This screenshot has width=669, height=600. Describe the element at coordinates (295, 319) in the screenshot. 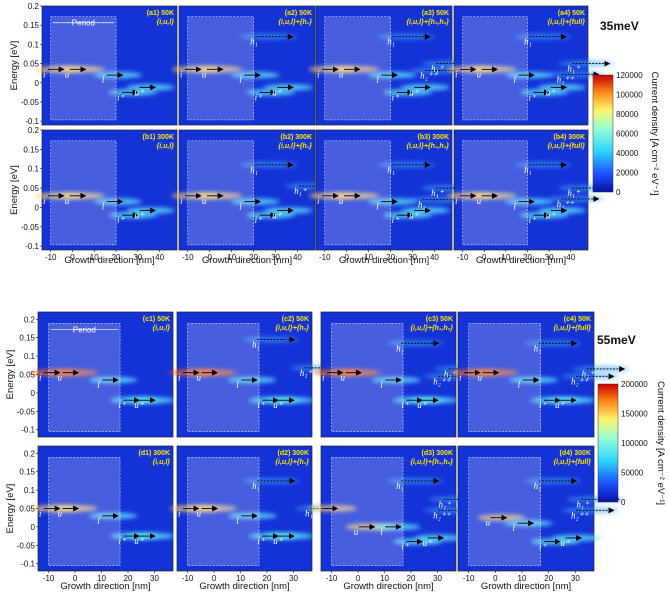

I see `panel-label: (c2) 50K` at that location.